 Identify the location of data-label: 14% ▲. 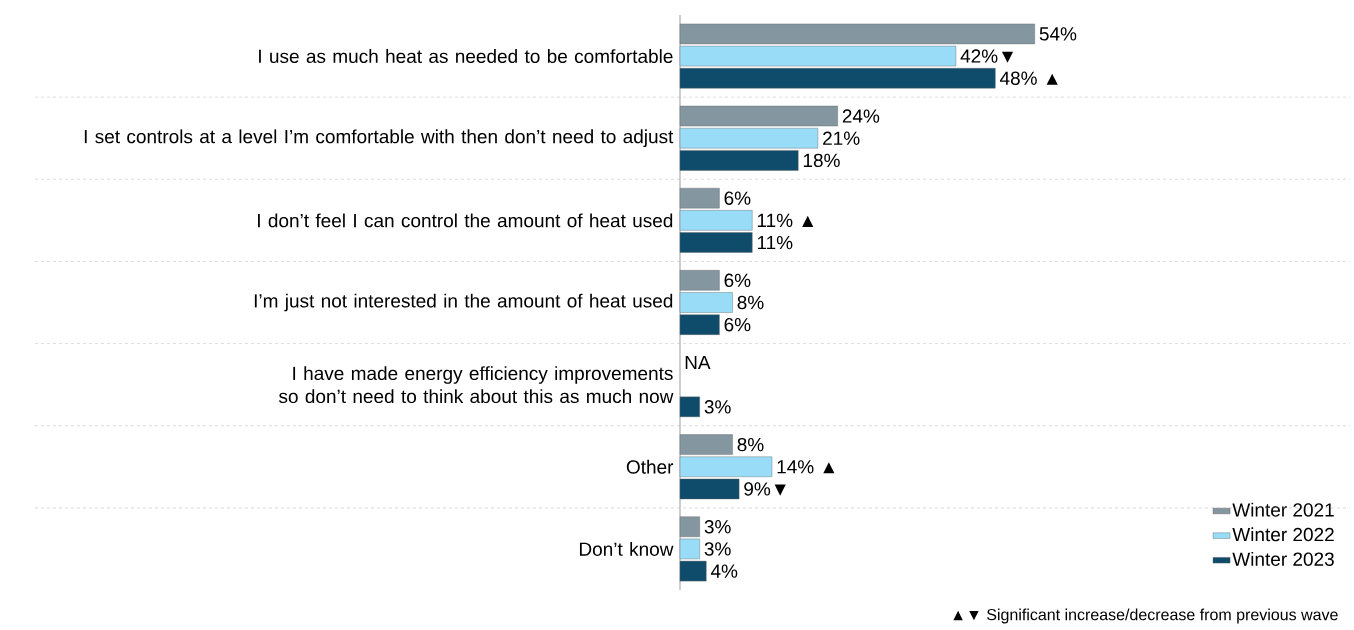
(806, 467).